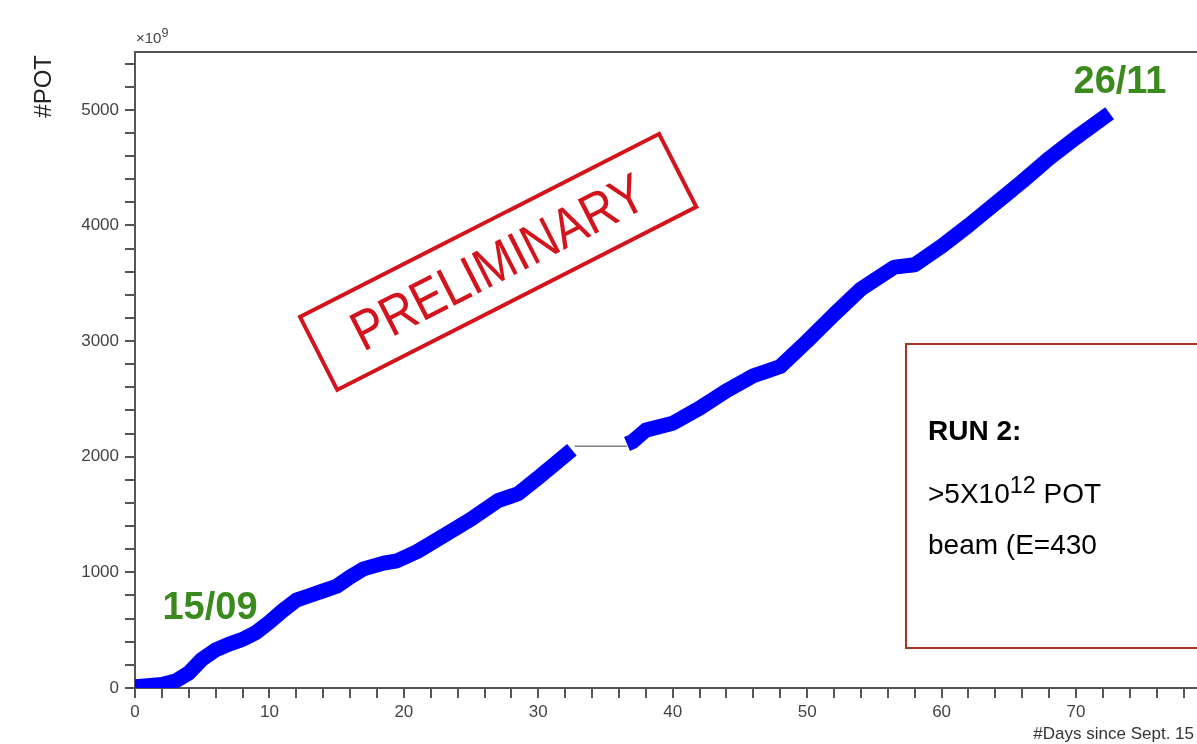  I want to click on x-tick-label: 0, so click(135, 711).